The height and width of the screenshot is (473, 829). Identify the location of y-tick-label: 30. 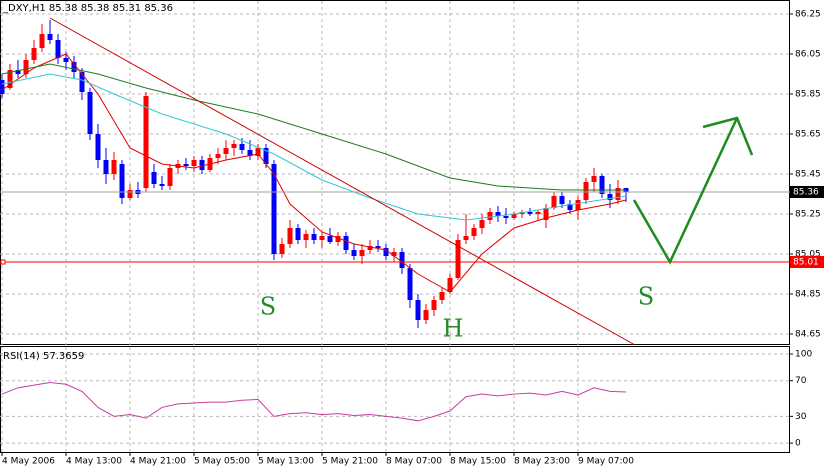
(801, 417).